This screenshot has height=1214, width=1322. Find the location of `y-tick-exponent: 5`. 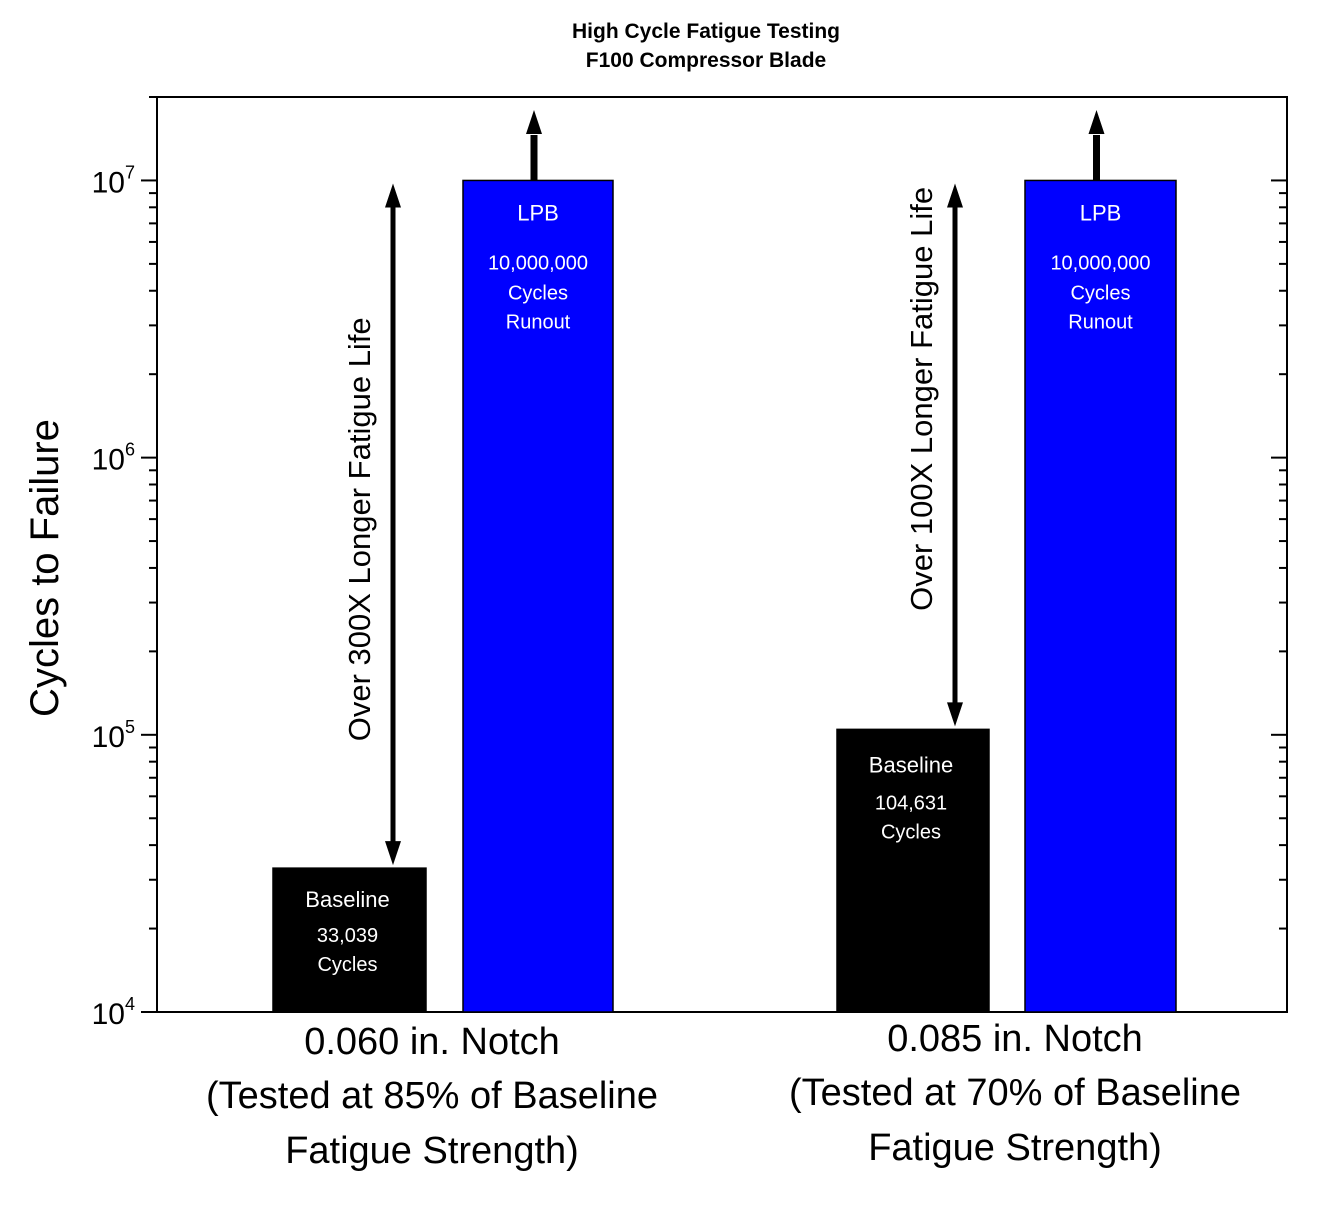

y-tick-exponent: 5 is located at coordinates (130, 727).